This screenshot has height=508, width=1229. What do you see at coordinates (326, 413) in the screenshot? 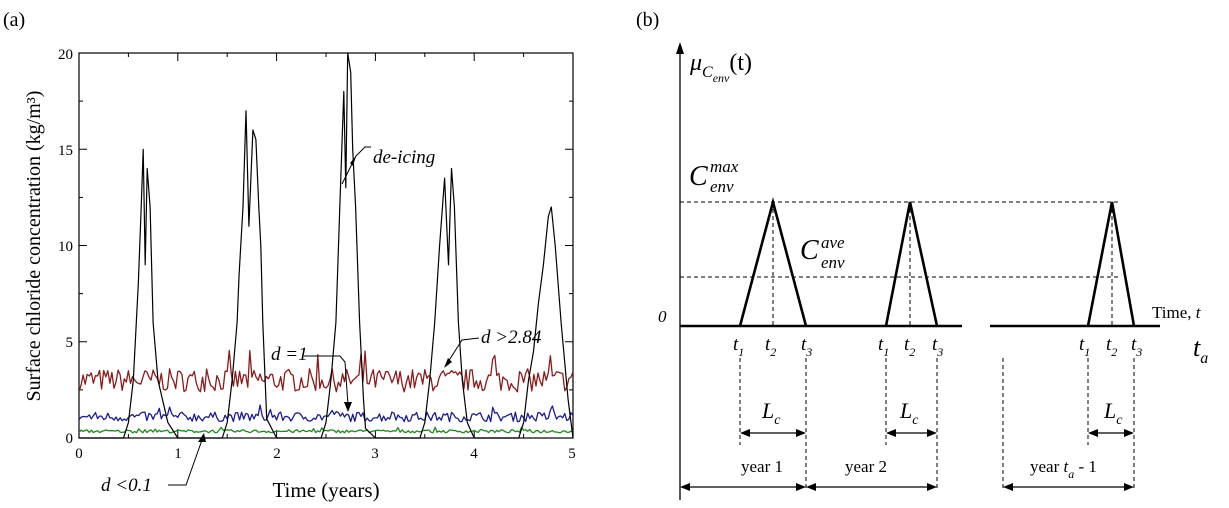
I see `series-d1-line` at bounding box center [326, 413].